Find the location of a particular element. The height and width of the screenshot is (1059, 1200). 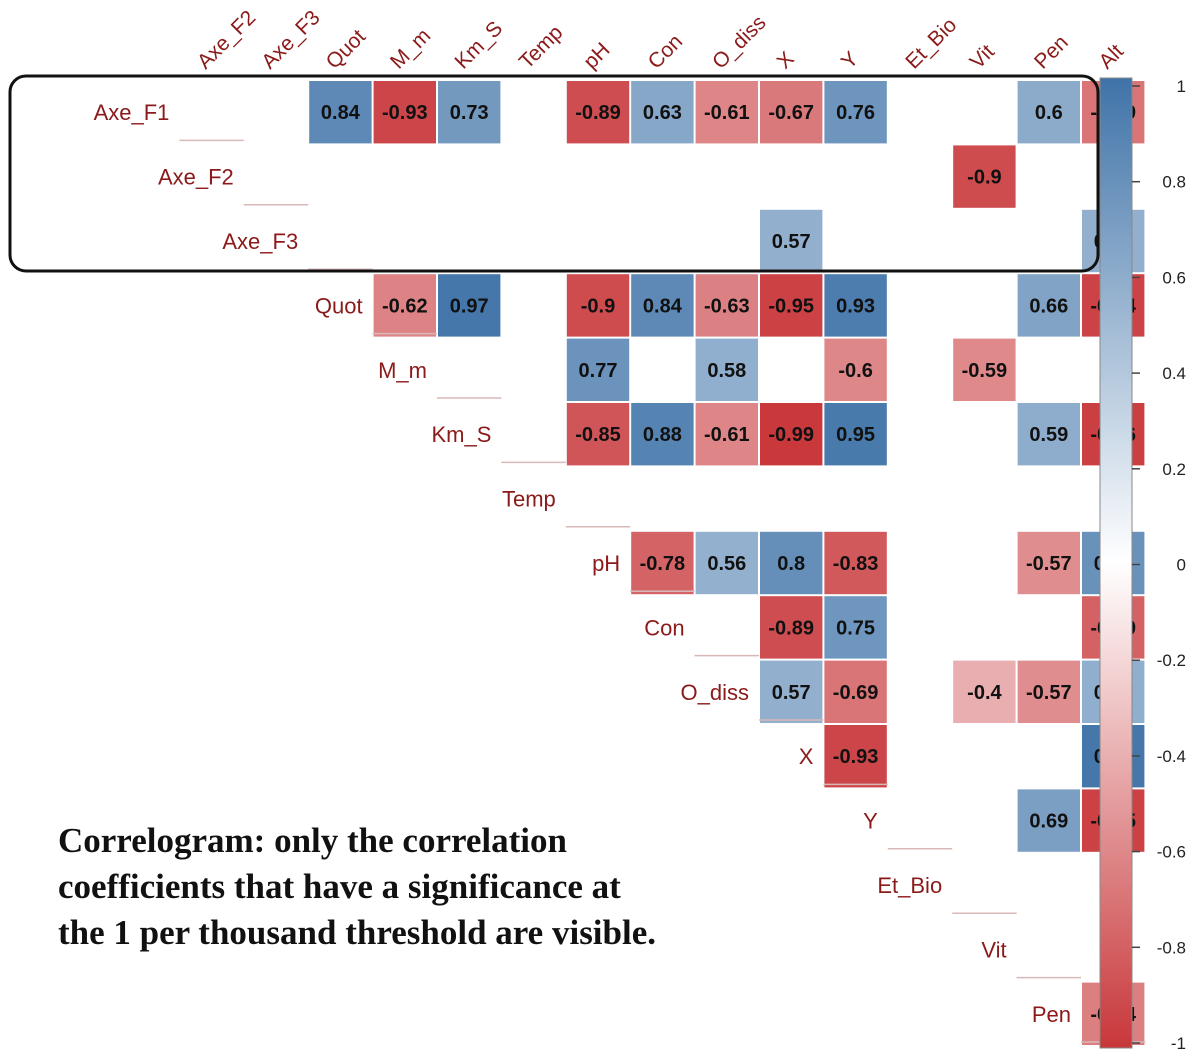

row-label: Quot is located at coordinates (339, 305).